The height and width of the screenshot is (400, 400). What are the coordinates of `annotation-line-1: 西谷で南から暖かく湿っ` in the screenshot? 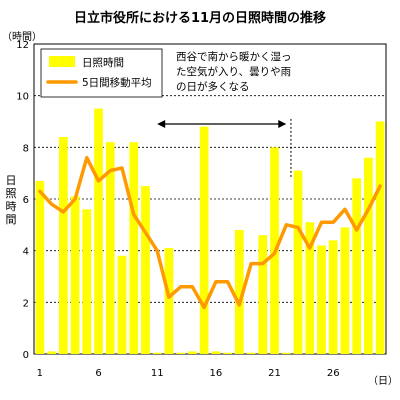 It's located at (234, 56).